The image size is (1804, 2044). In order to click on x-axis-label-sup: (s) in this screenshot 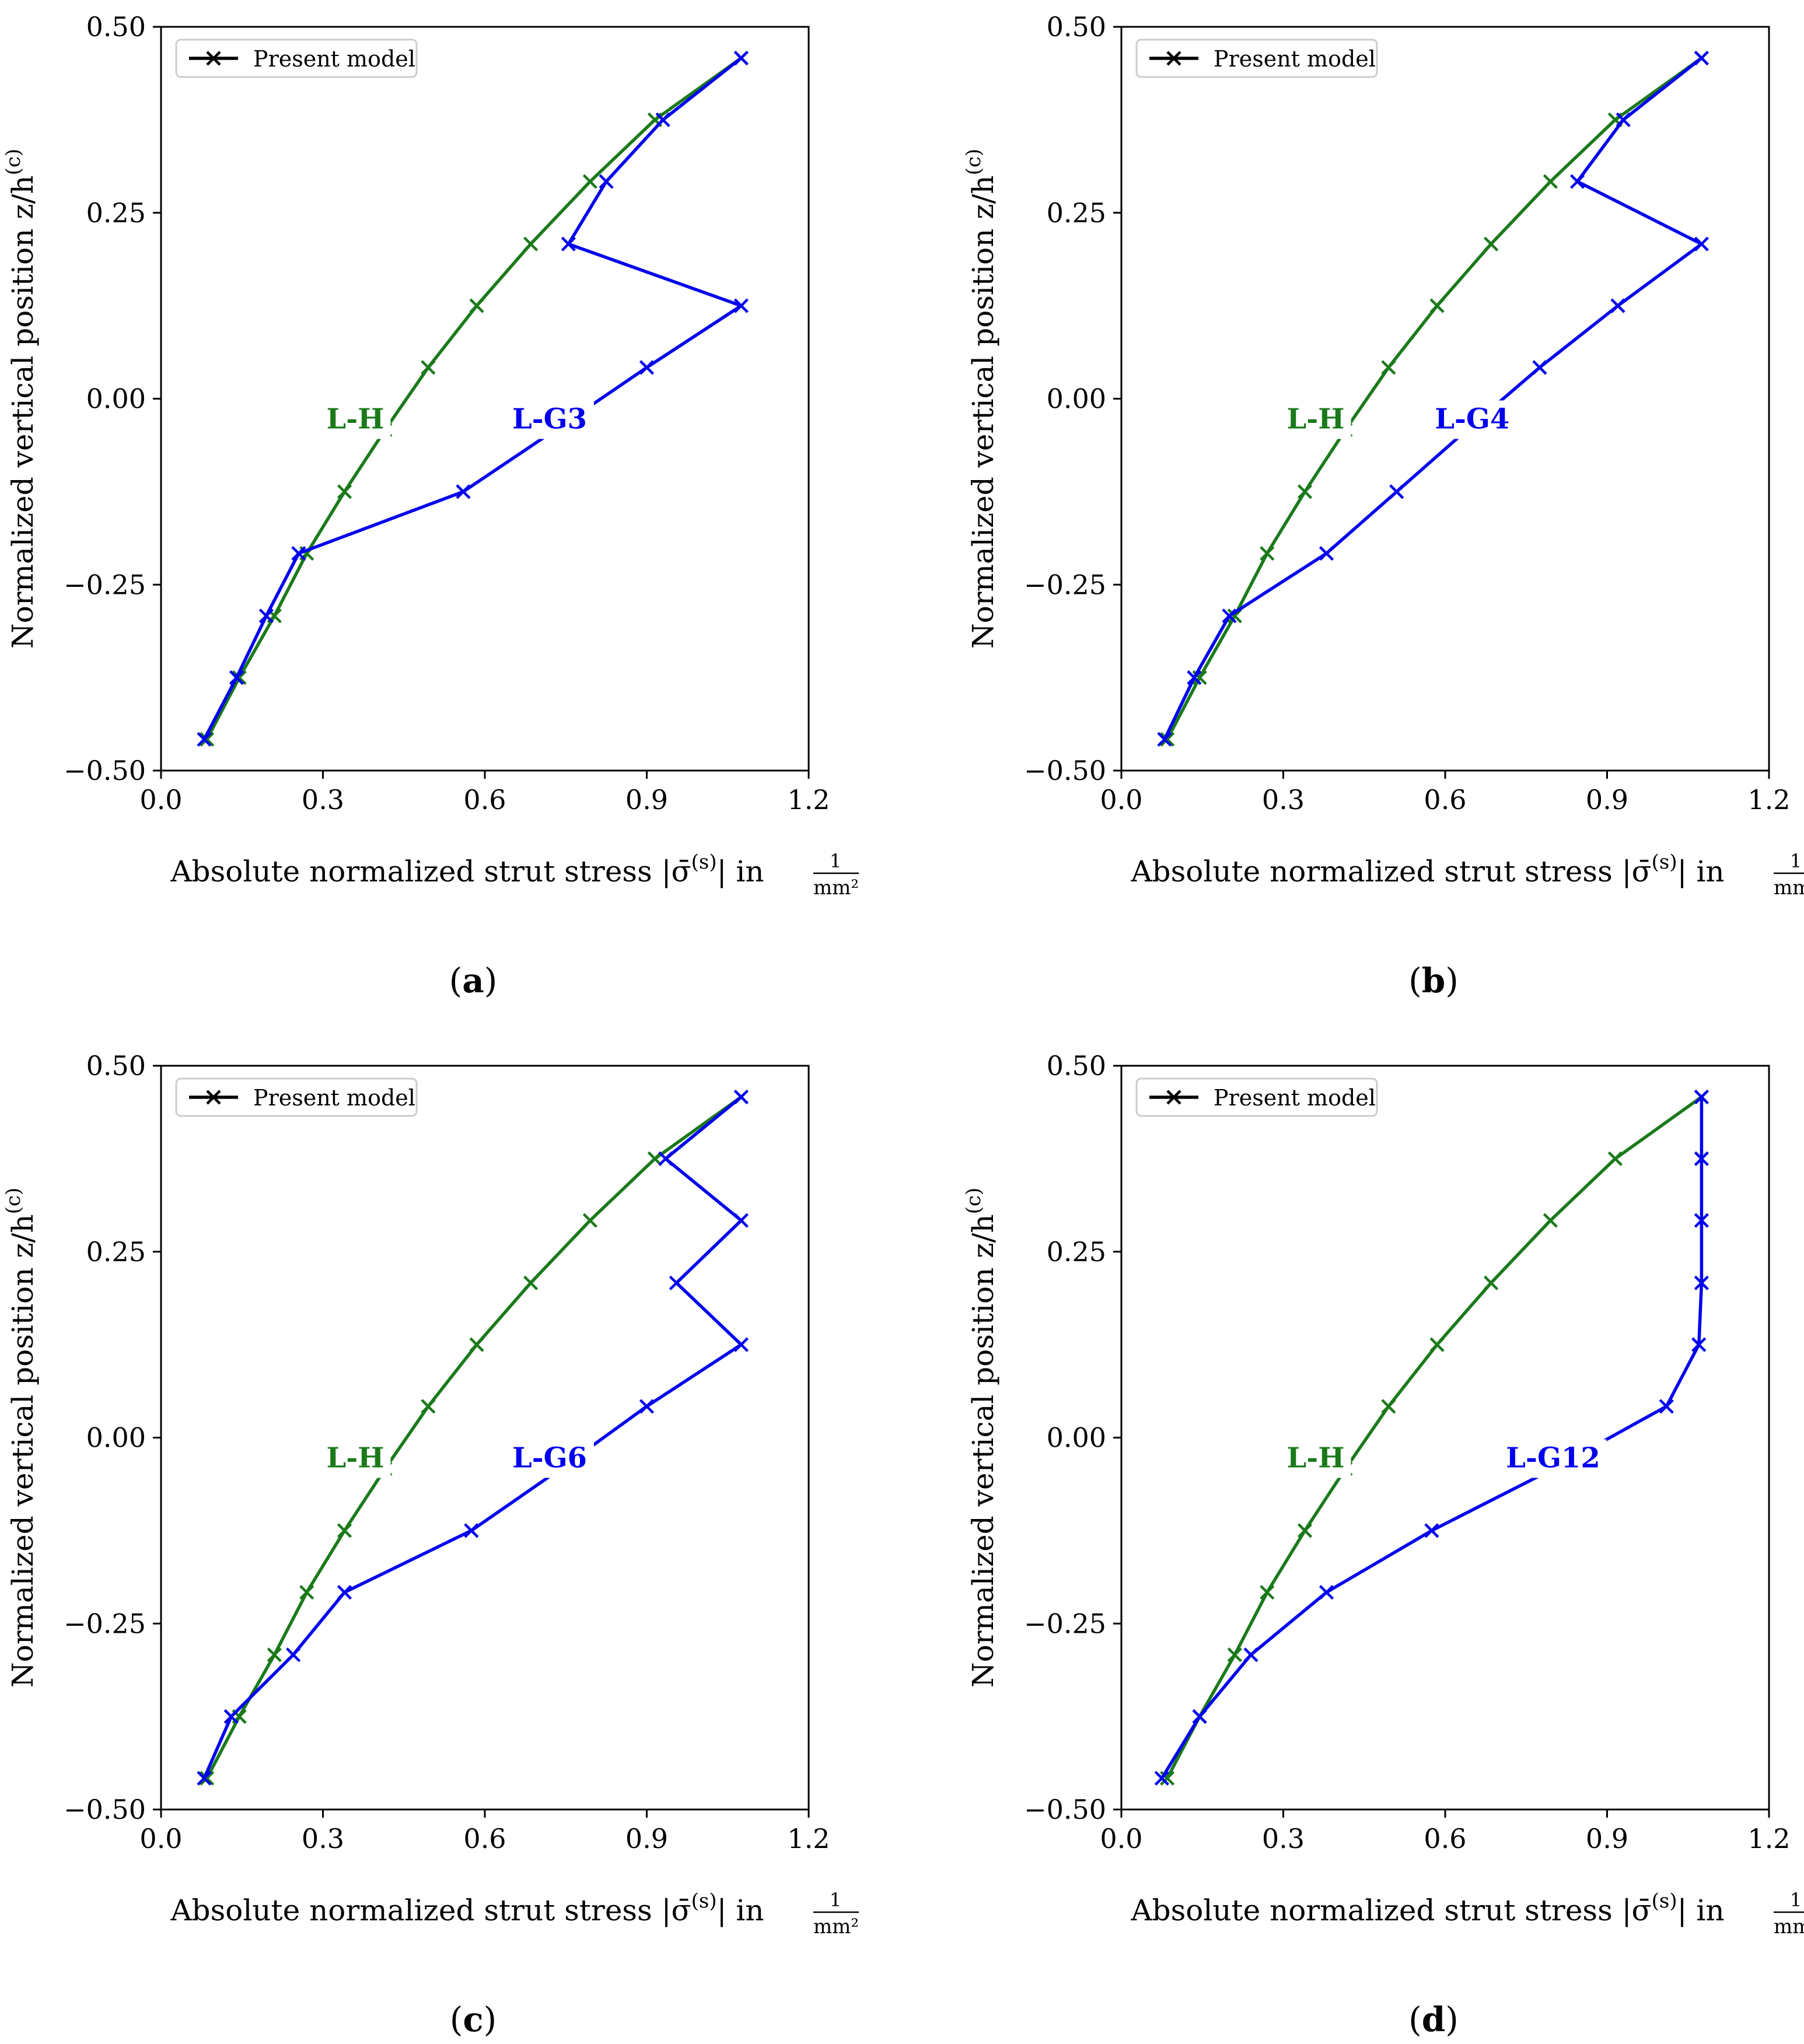, I will do `click(704, 1901)`.